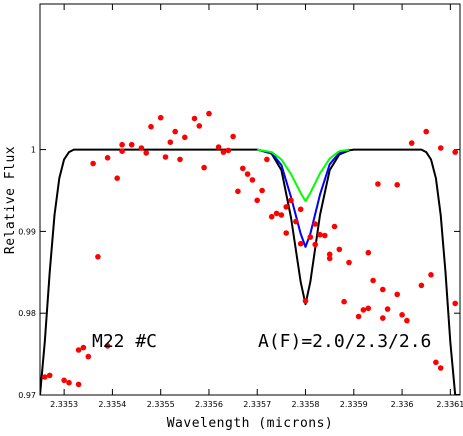 The width and height of the screenshot is (463, 436). Describe the element at coordinates (33, 150) in the screenshot. I see `y-tick-label: 1` at that location.